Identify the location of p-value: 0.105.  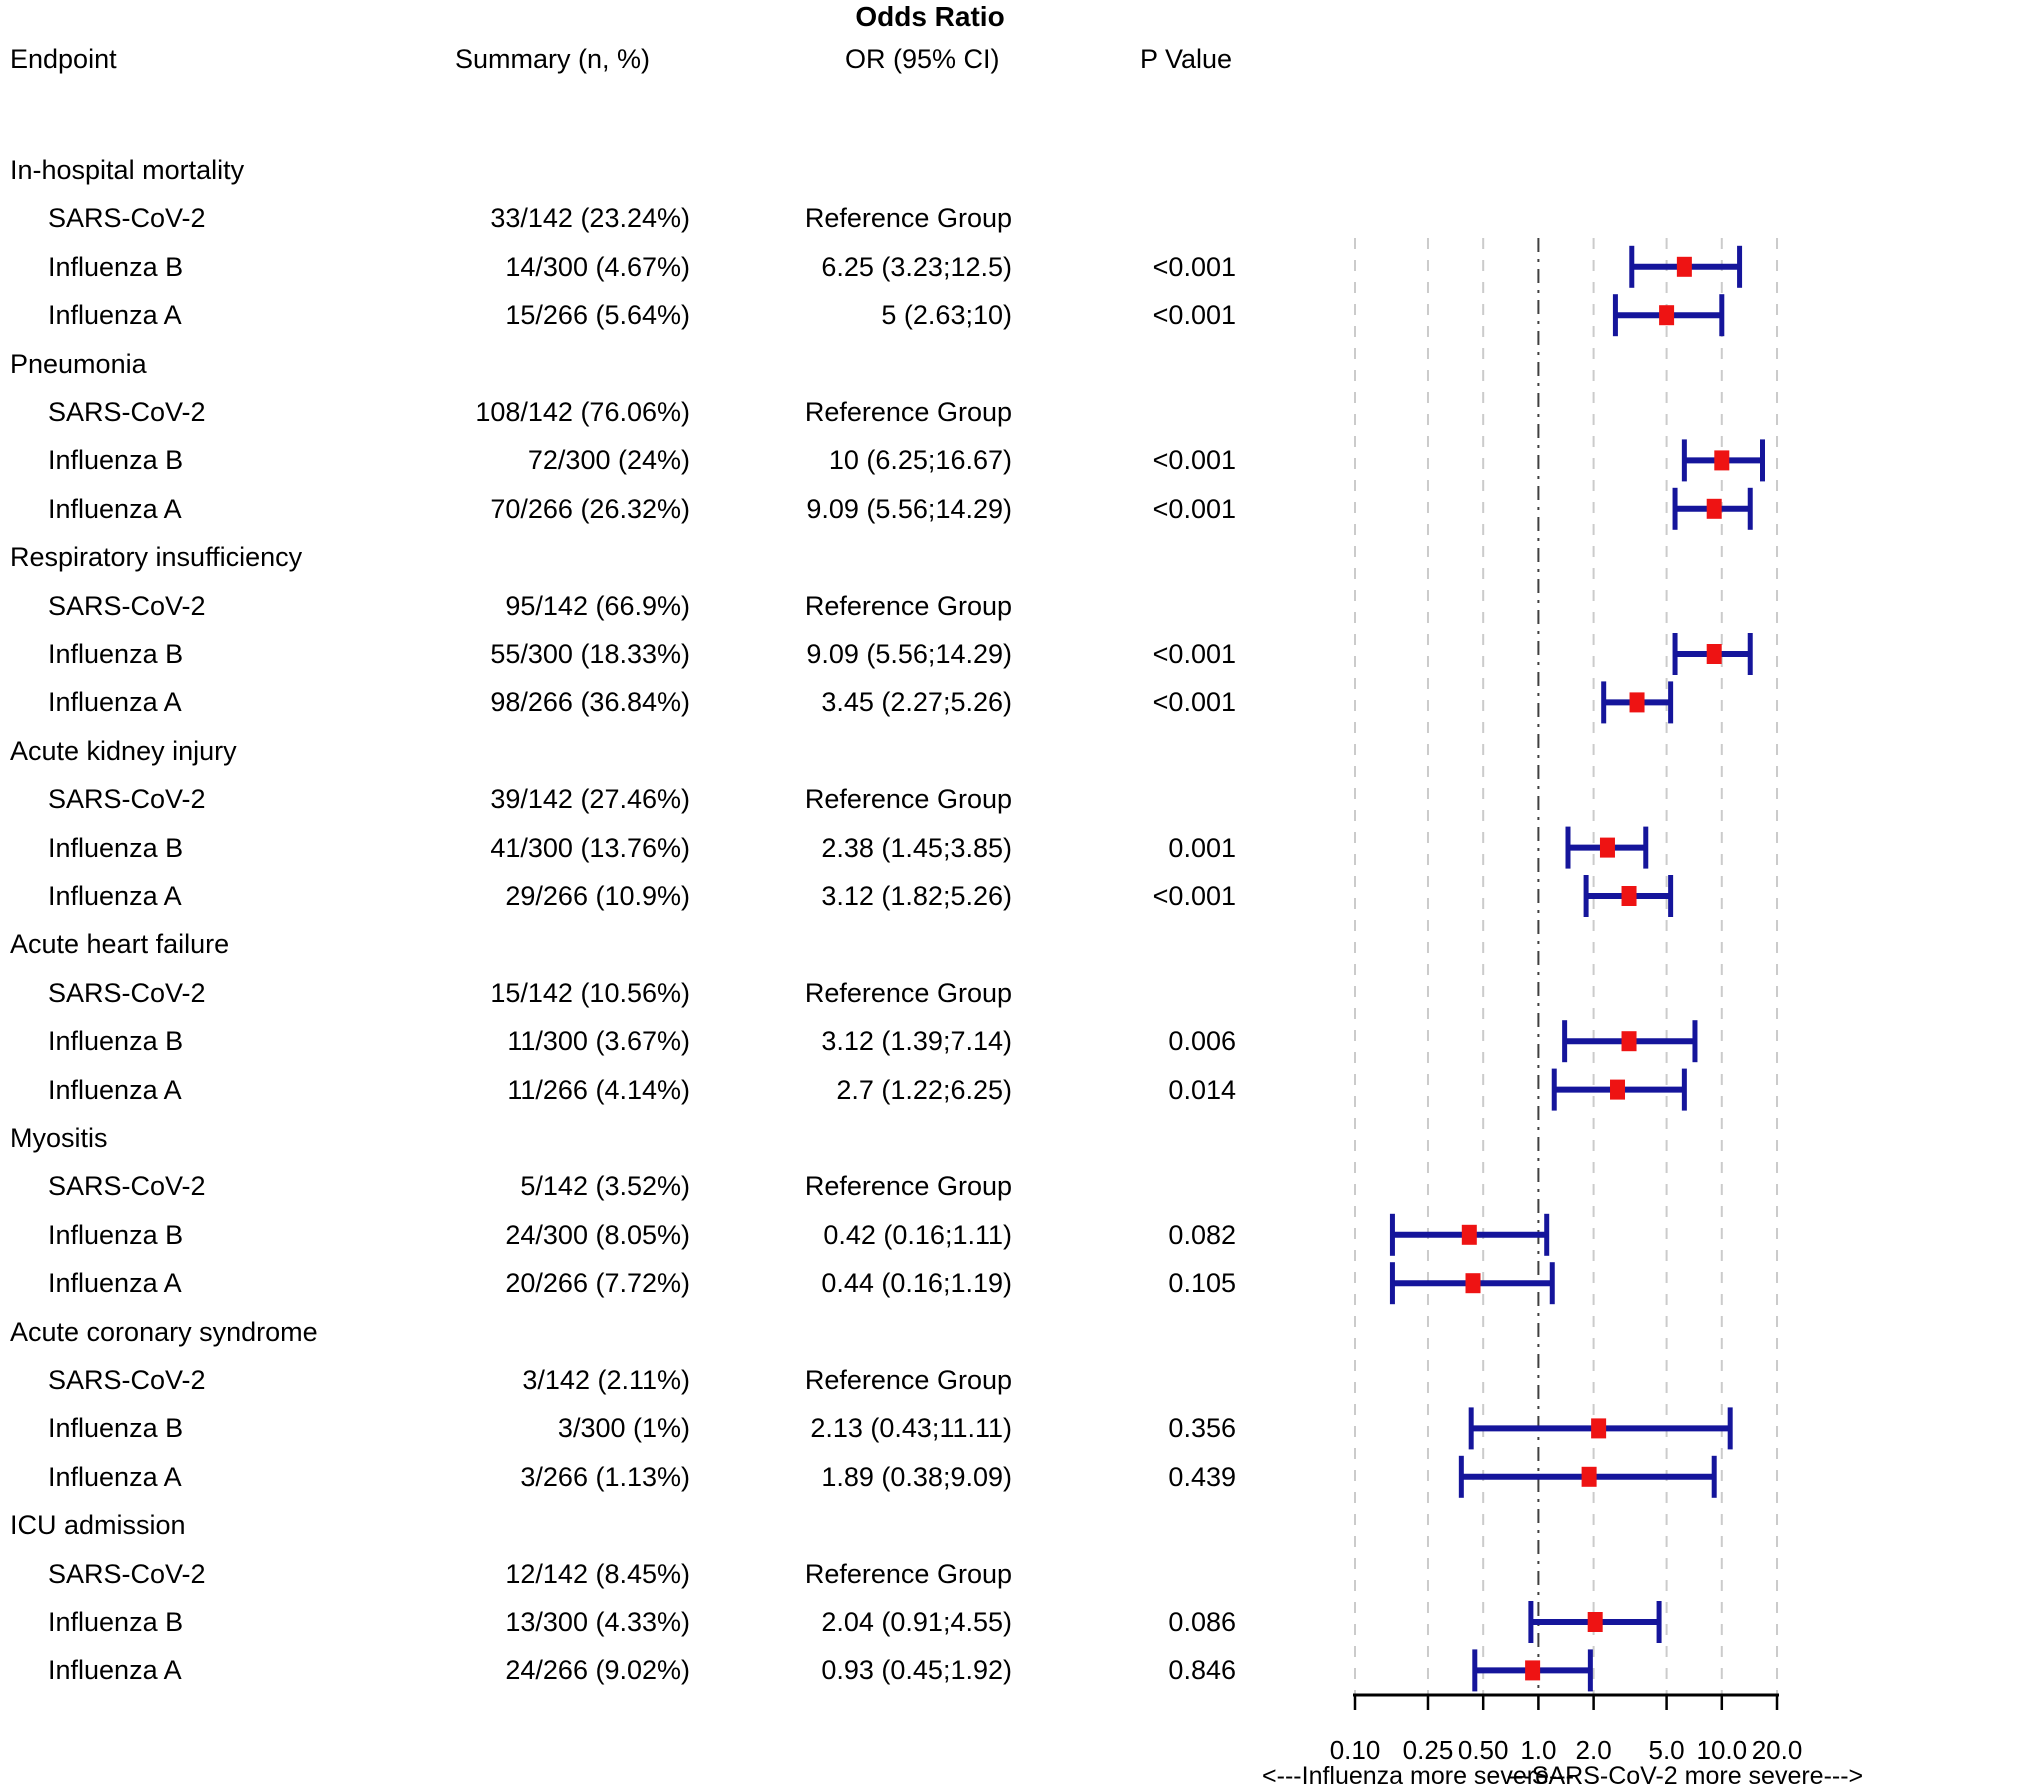
(1202, 1283).